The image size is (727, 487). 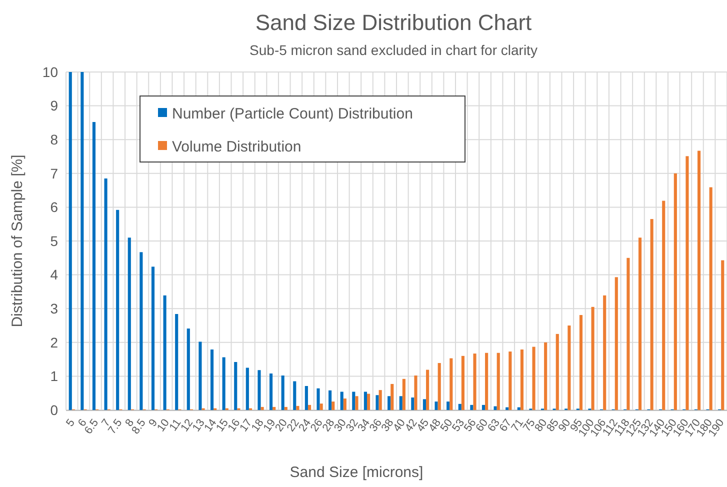 I want to click on y-tick-label: 10, so click(x=50, y=72).